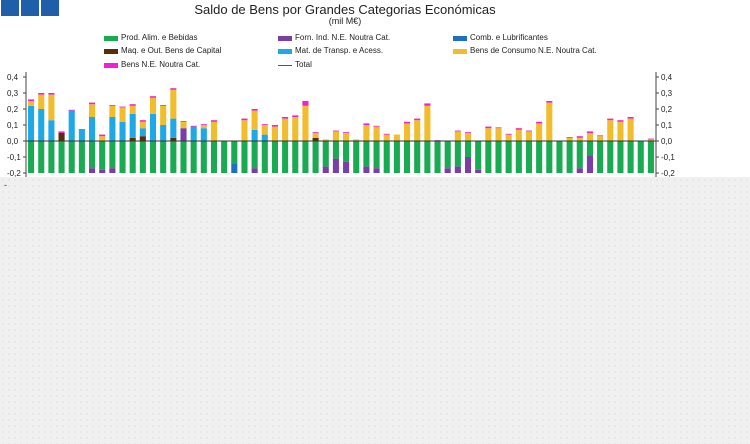 The image size is (750, 444). I want to click on y-tick-label-right: -0,2, so click(668, 173).